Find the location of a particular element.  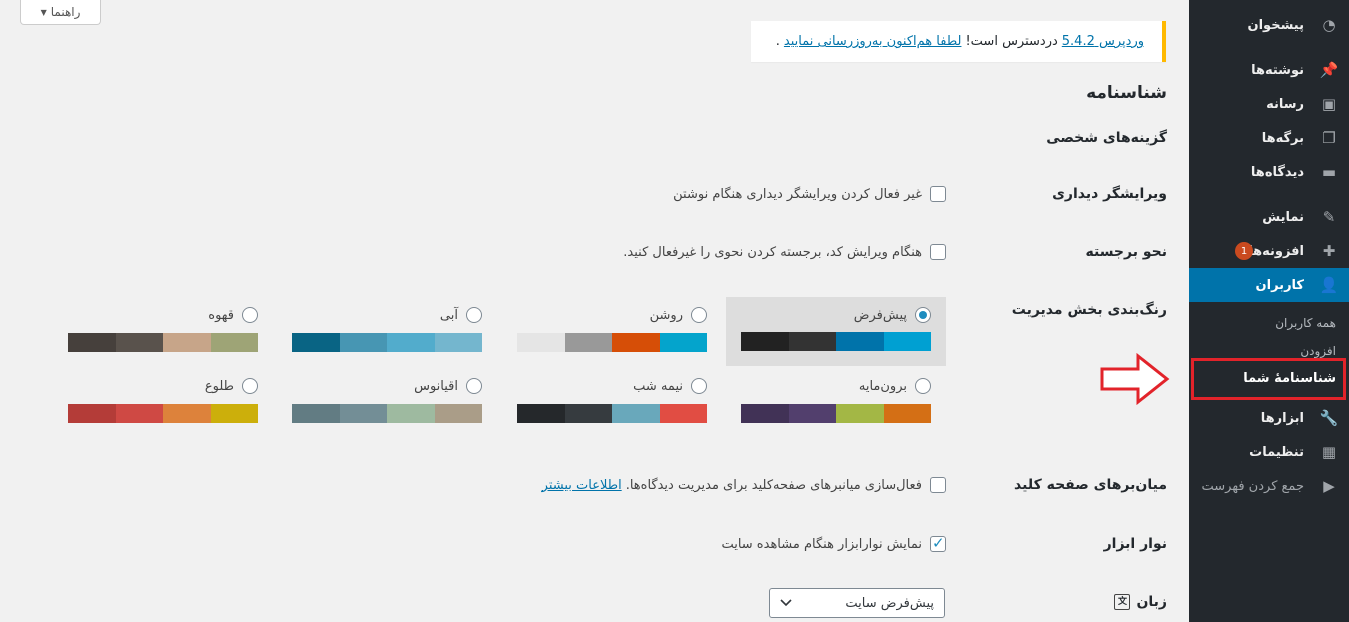

shortcuts-checkbox is located at coordinates (938, 485).